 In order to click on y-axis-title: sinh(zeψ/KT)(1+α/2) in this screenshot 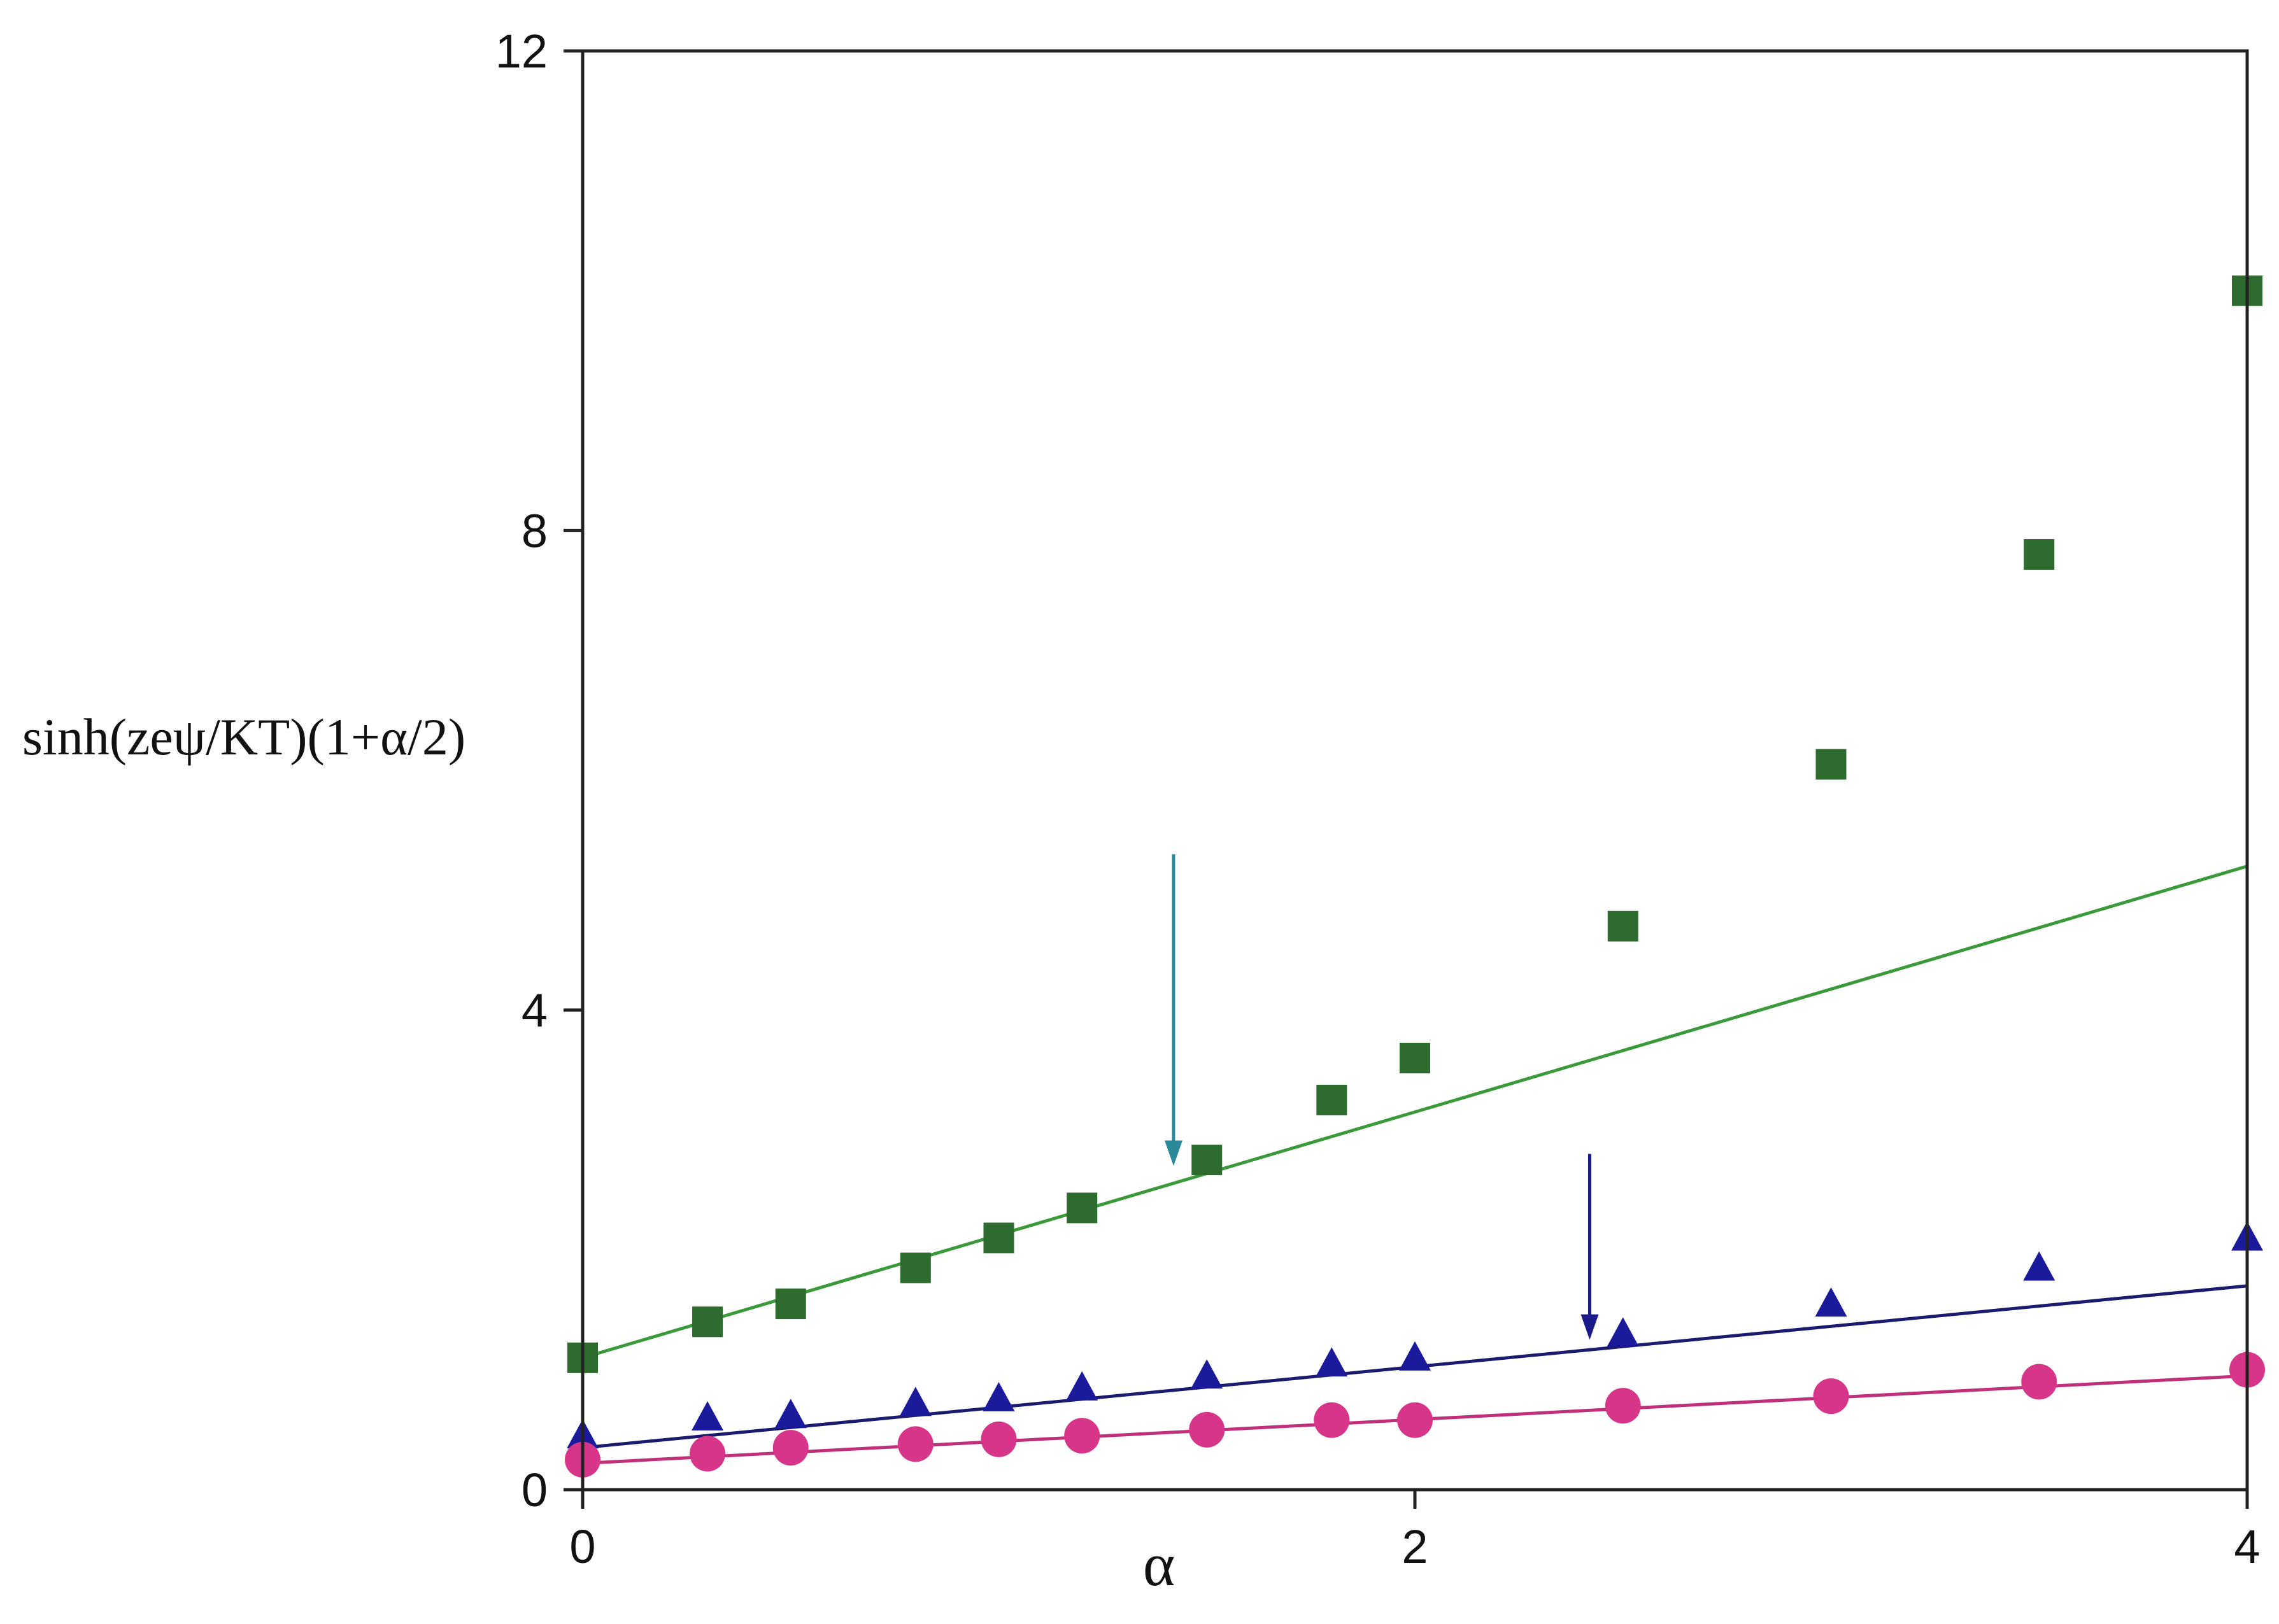, I will do `click(243, 737)`.